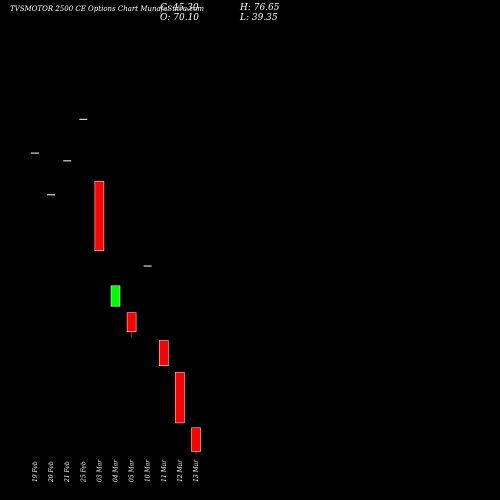 The width and height of the screenshot is (500, 500). I want to click on candle-12-mar, so click(180, 398).